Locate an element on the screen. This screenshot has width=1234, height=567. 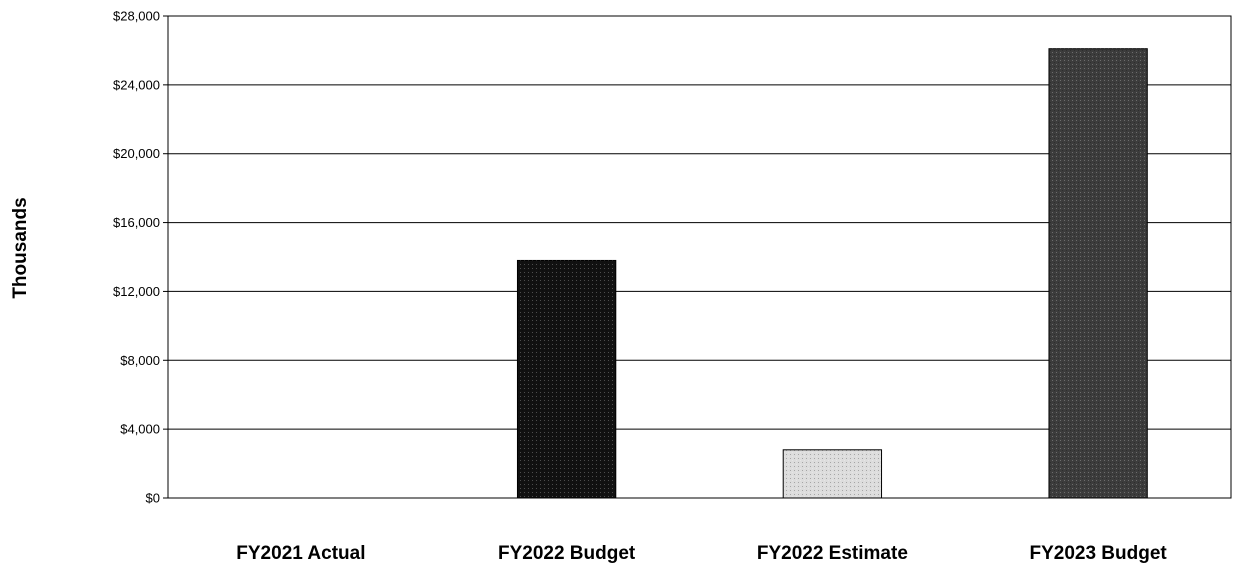
y-tick-label: $24,000 is located at coordinates (136, 84).